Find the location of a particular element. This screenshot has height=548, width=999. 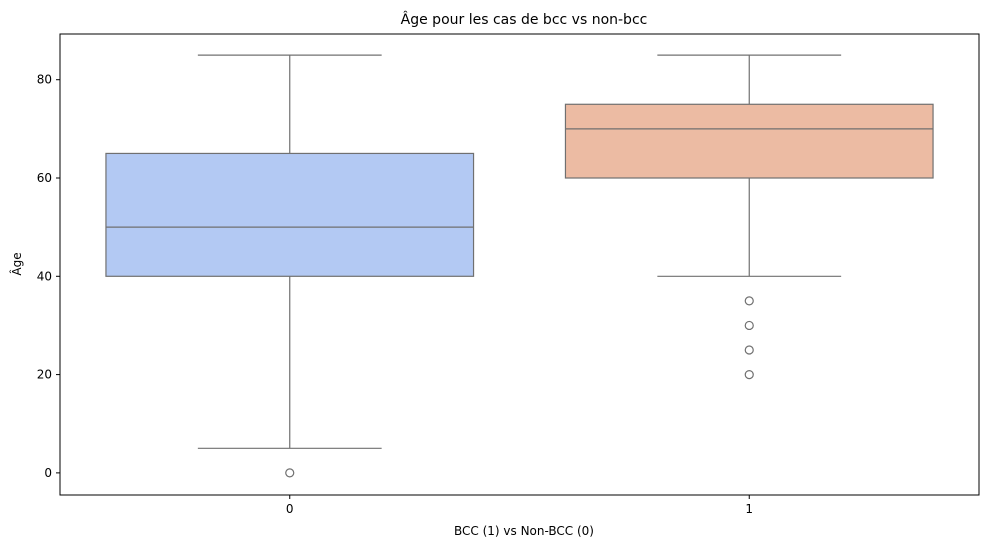

y-tick-label: 0 is located at coordinates (48, 473).